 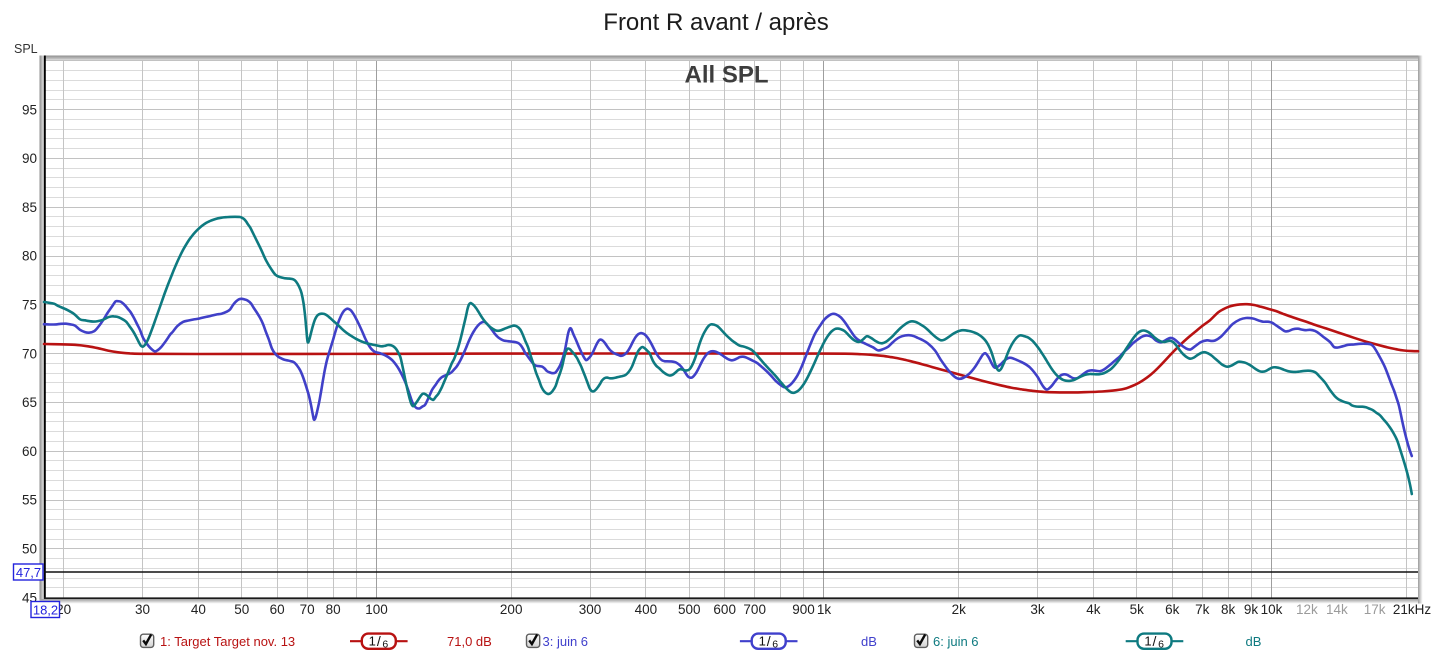 What do you see at coordinates (726, 75) in the screenshot?
I see `svg-text: All SPL` at bounding box center [726, 75].